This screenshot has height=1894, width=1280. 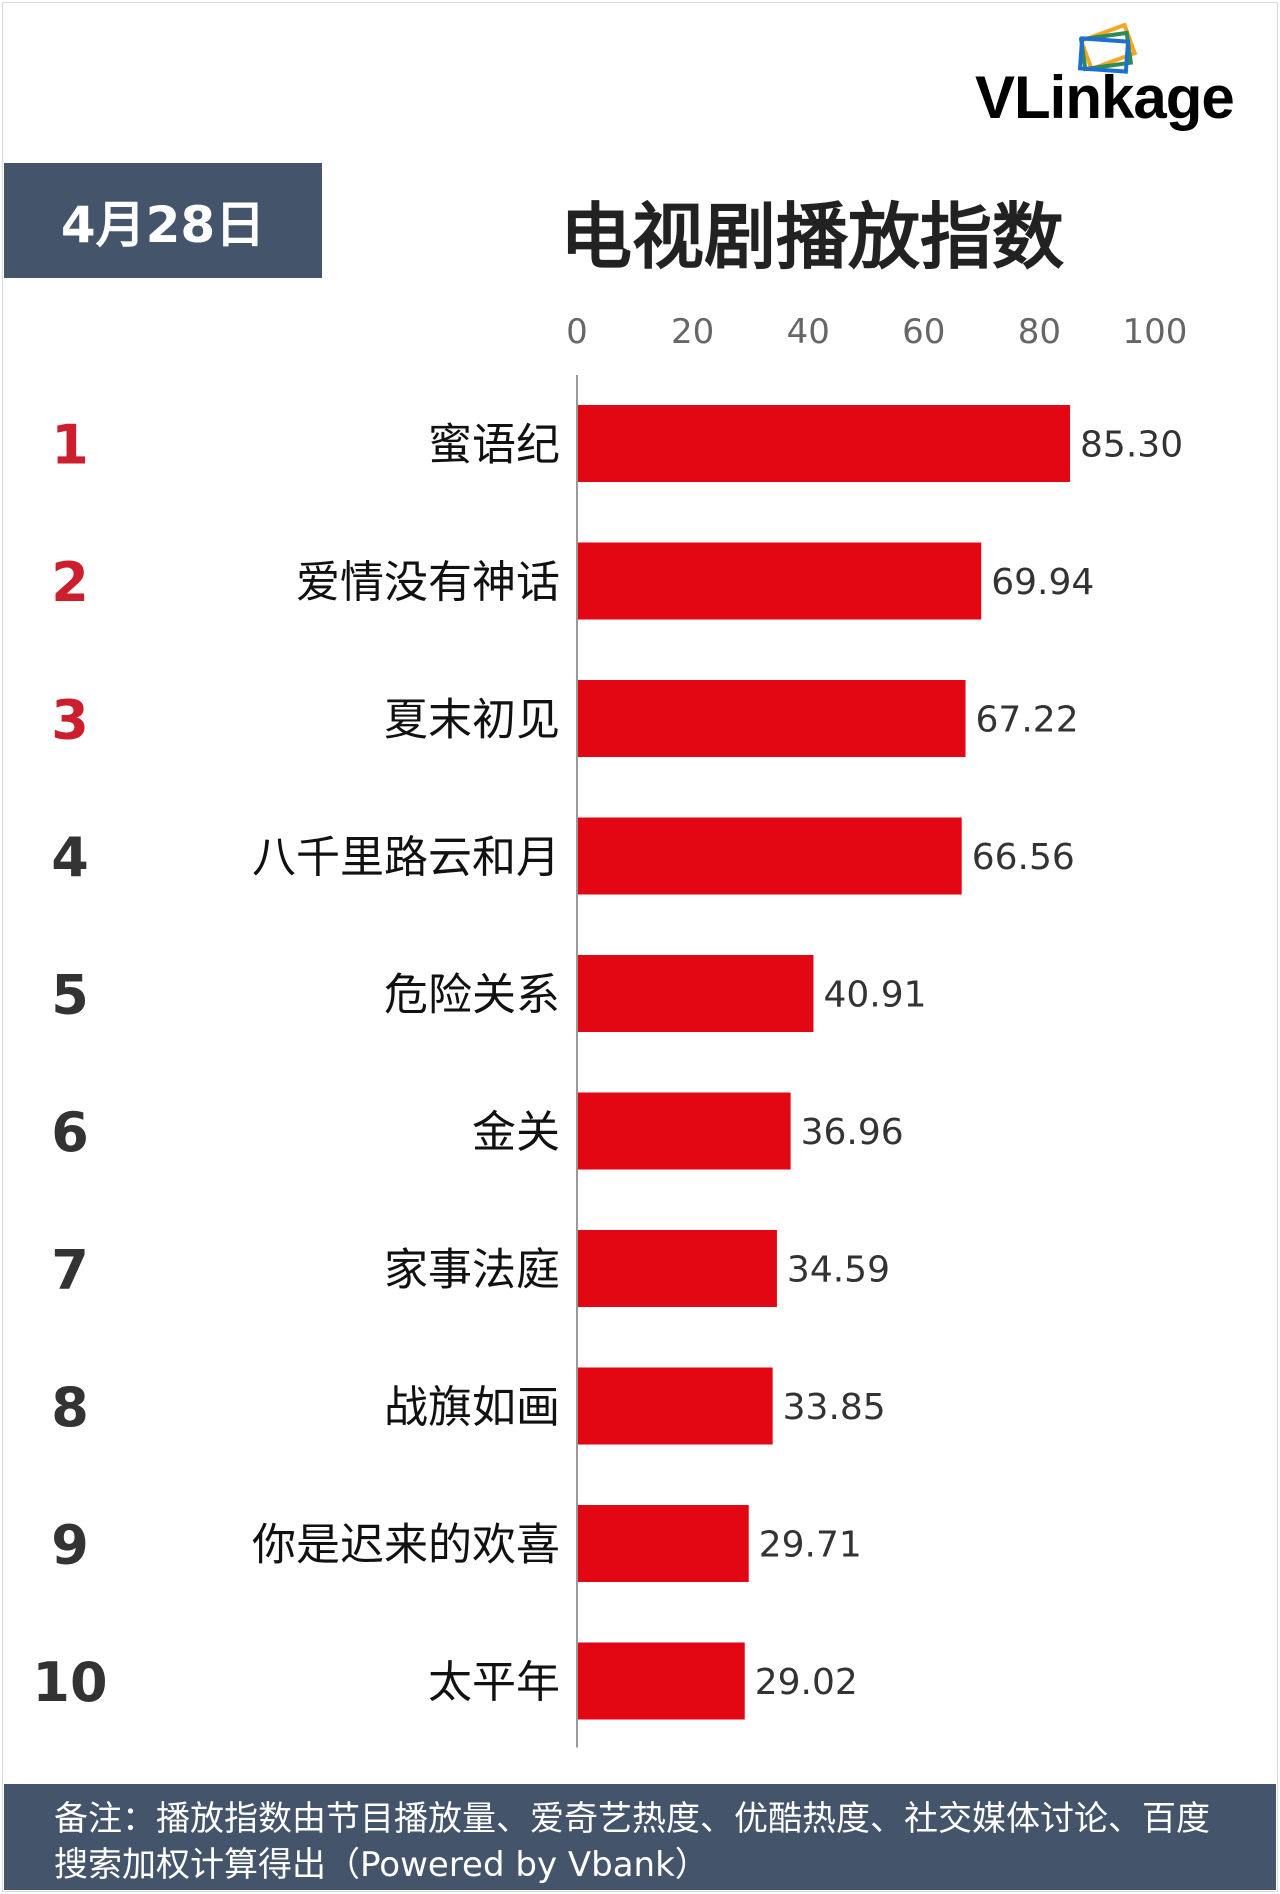 What do you see at coordinates (806, 1682) in the screenshot?
I see `bar-value-label: 29.02` at bounding box center [806, 1682].